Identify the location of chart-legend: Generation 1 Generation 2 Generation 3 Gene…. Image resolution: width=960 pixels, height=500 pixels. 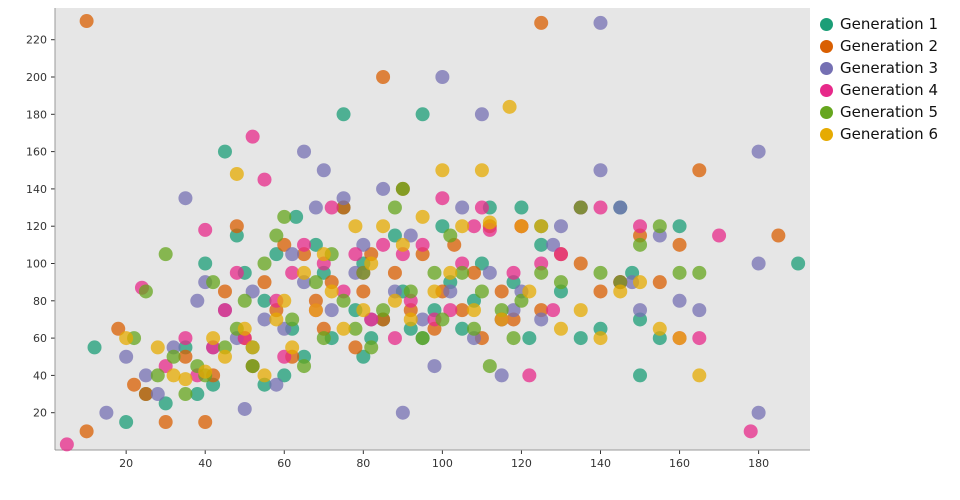
(879, 79).